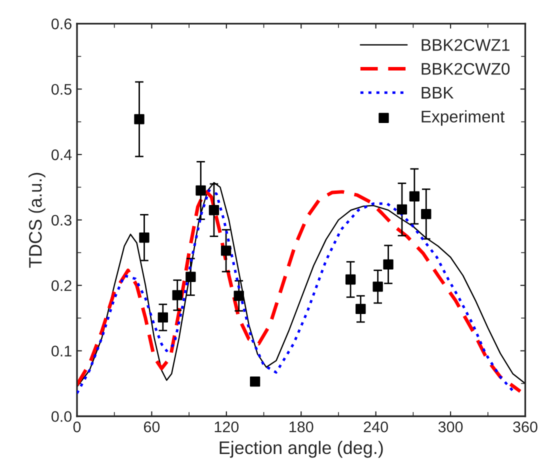  Describe the element at coordinates (466, 45) in the screenshot. I see `legend-label: BBK2CWZ1` at that location.